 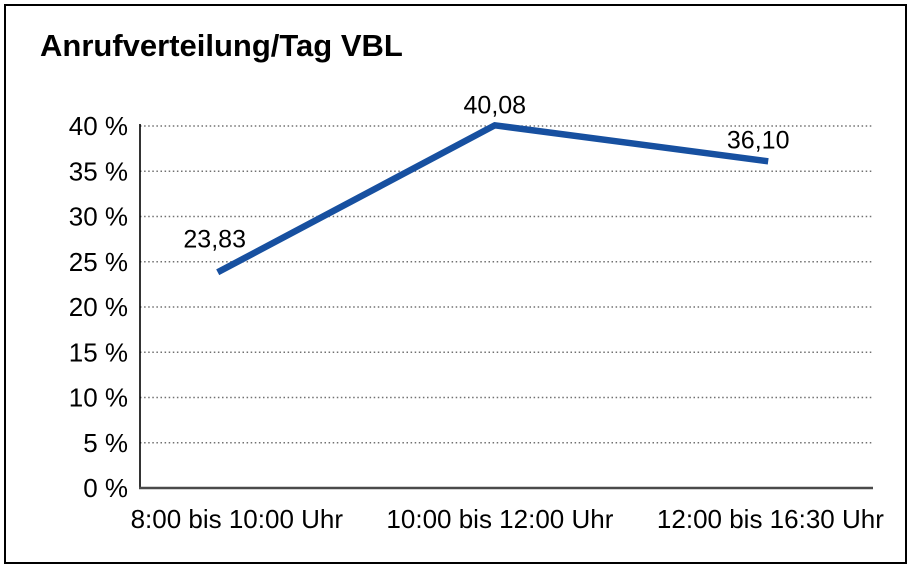 I want to click on data-point-label: 40,08, so click(x=495, y=105).